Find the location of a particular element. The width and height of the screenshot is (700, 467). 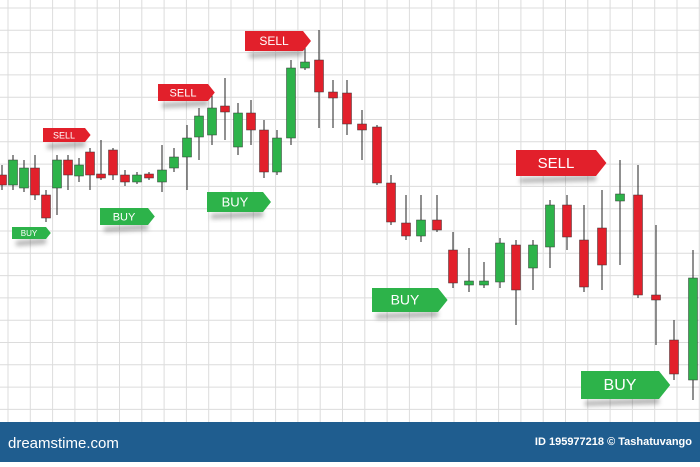

footer-site: dreamstime.com is located at coordinates (63, 443).